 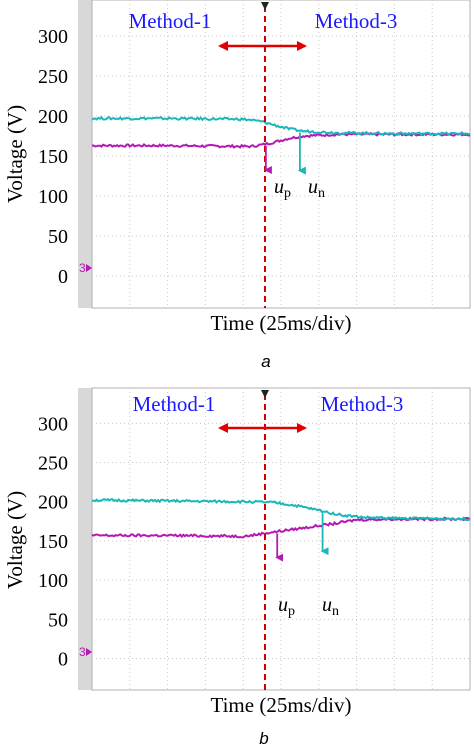 What do you see at coordinates (281, 126) in the screenshot?
I see `series-line-un-a` at bounding box center [281, 126].